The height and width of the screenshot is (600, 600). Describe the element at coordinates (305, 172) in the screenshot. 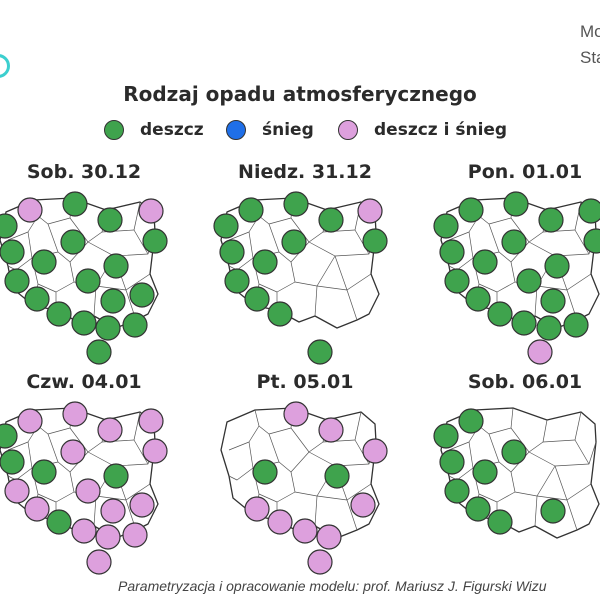

I see `panel-title-2: Niedz. 31.12` at that location.